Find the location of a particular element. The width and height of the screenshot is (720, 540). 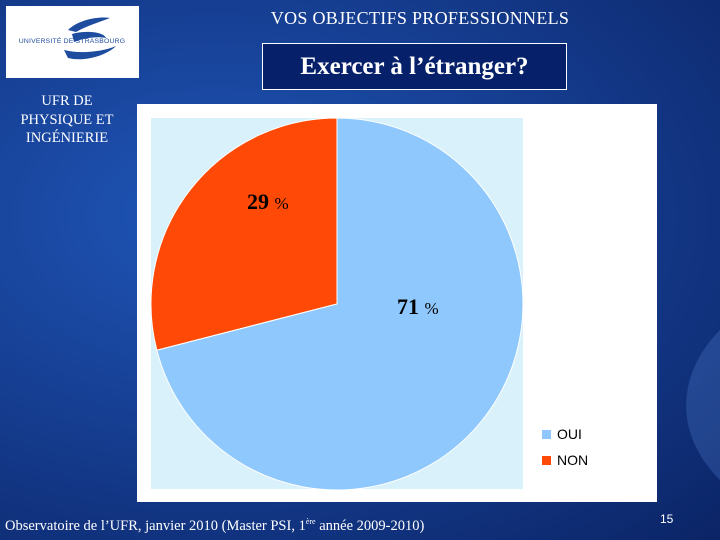

department-line: PHYSIQUE ET is located at coordinates (67, 119).